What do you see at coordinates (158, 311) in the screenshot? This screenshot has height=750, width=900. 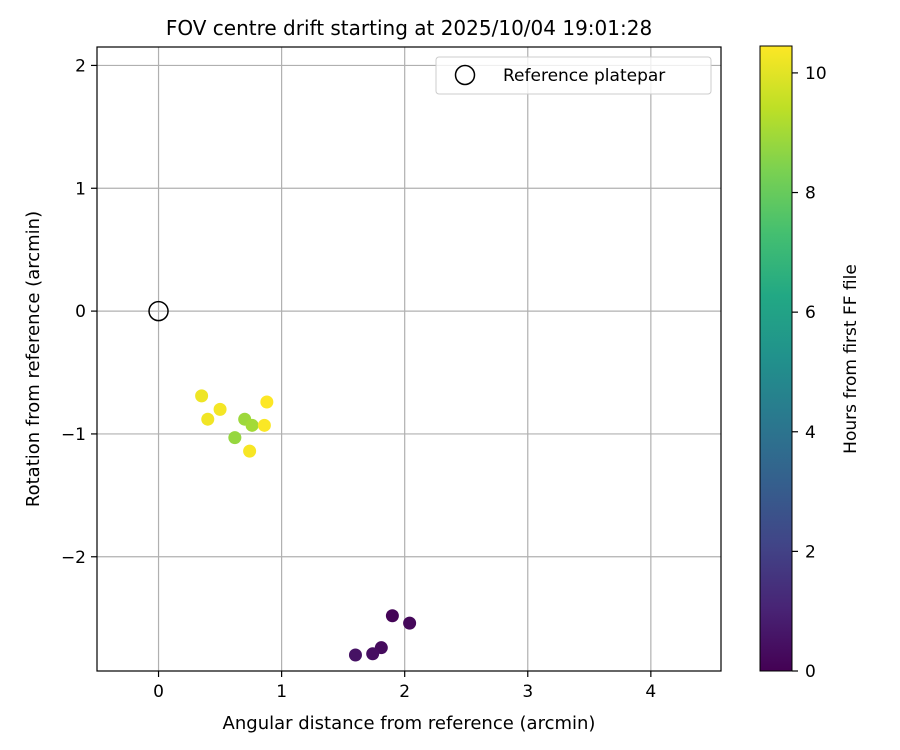 I see `reference-platepar-marker` at bounding box center [158, 311].